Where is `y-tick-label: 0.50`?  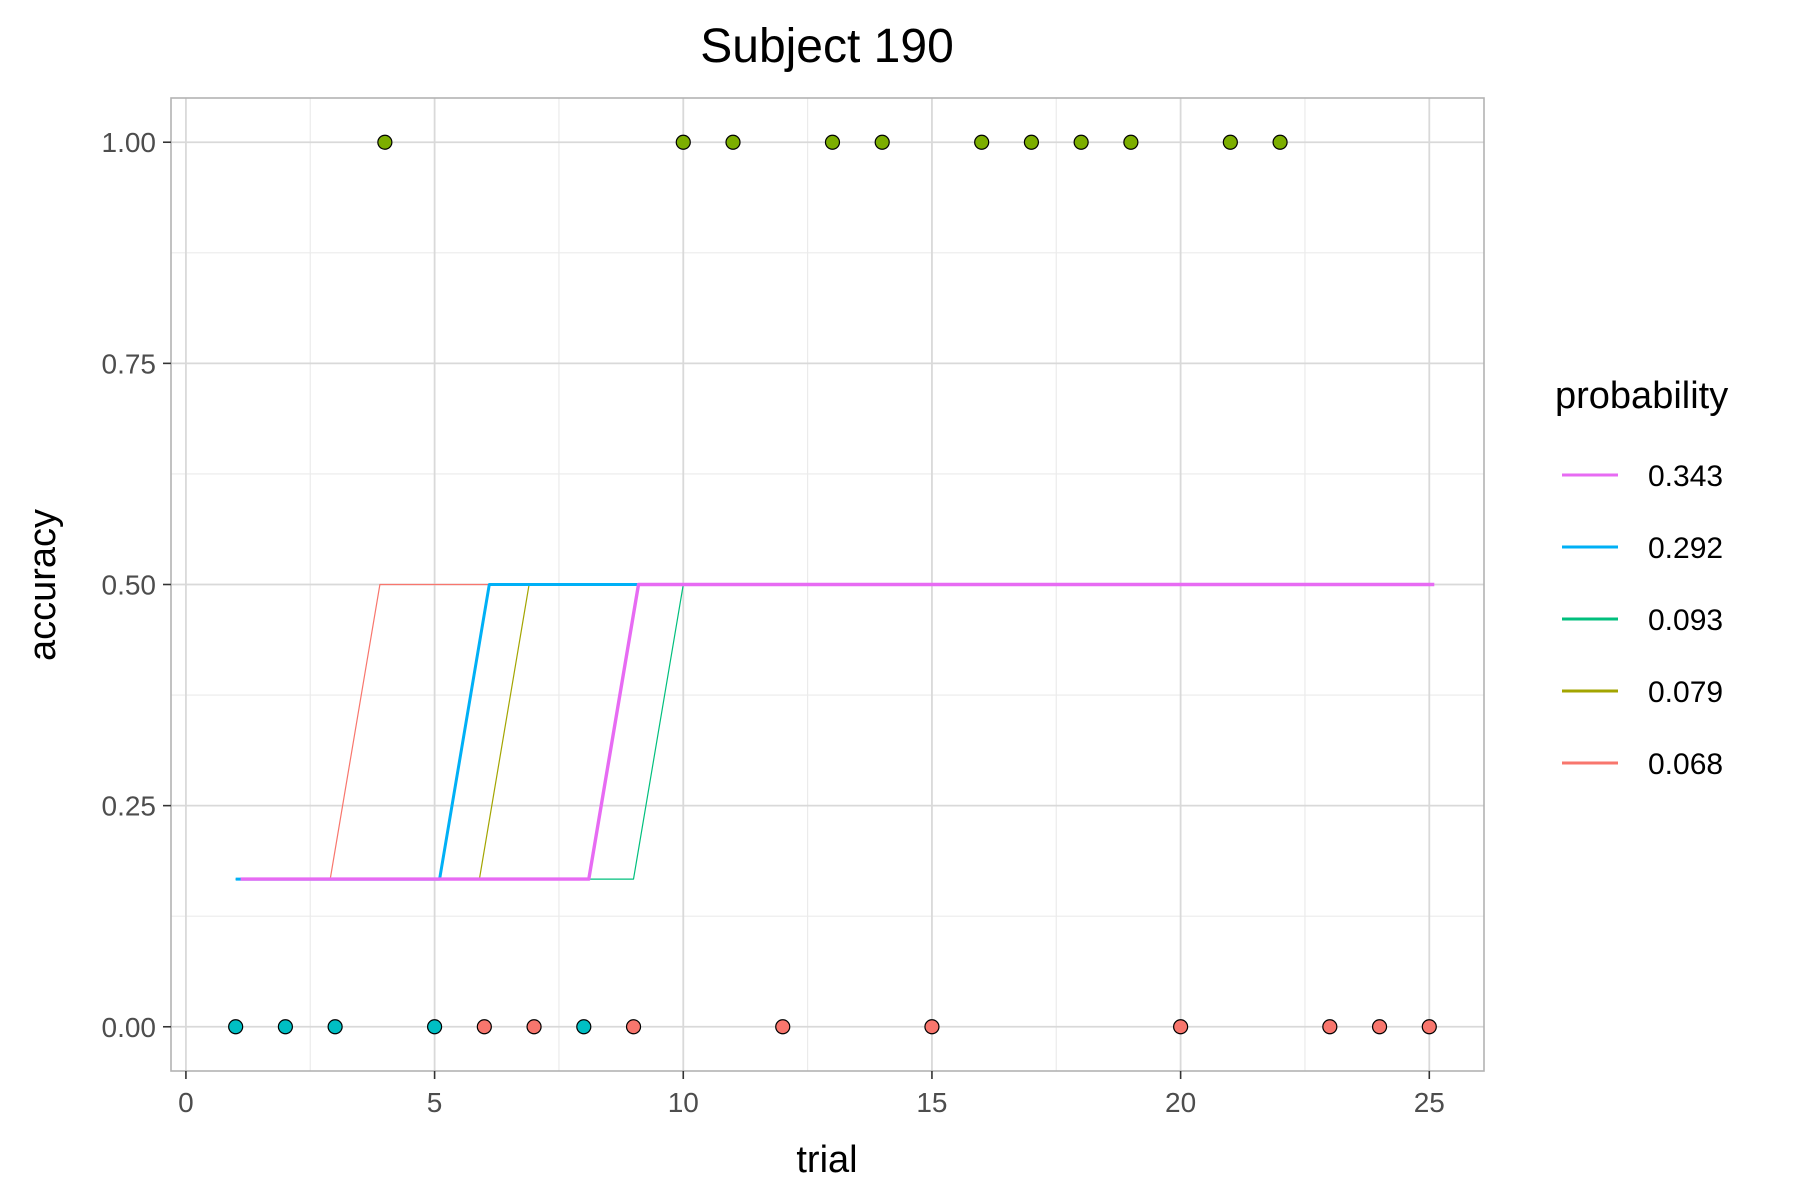
y-tick-label: 0.50 is located at coordinates (129, 585).